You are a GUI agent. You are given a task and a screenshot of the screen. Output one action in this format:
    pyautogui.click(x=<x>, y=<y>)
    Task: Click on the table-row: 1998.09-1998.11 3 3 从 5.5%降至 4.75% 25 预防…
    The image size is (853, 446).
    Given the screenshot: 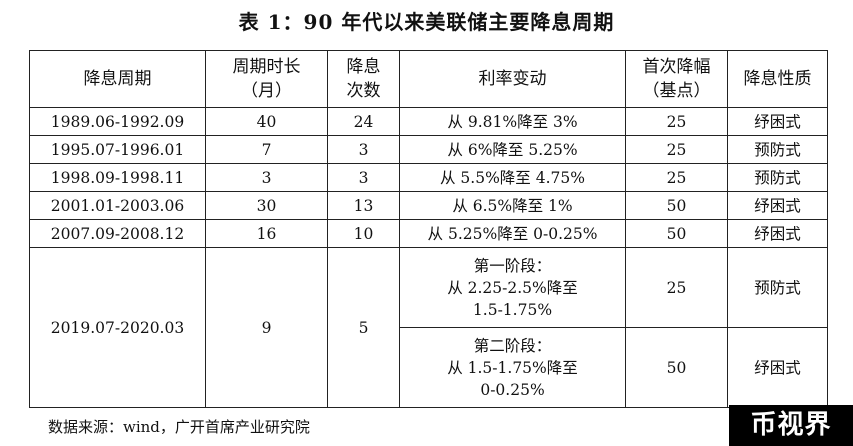 What is the action you would take?
    pyautogui.click(x=428, y=177)
    